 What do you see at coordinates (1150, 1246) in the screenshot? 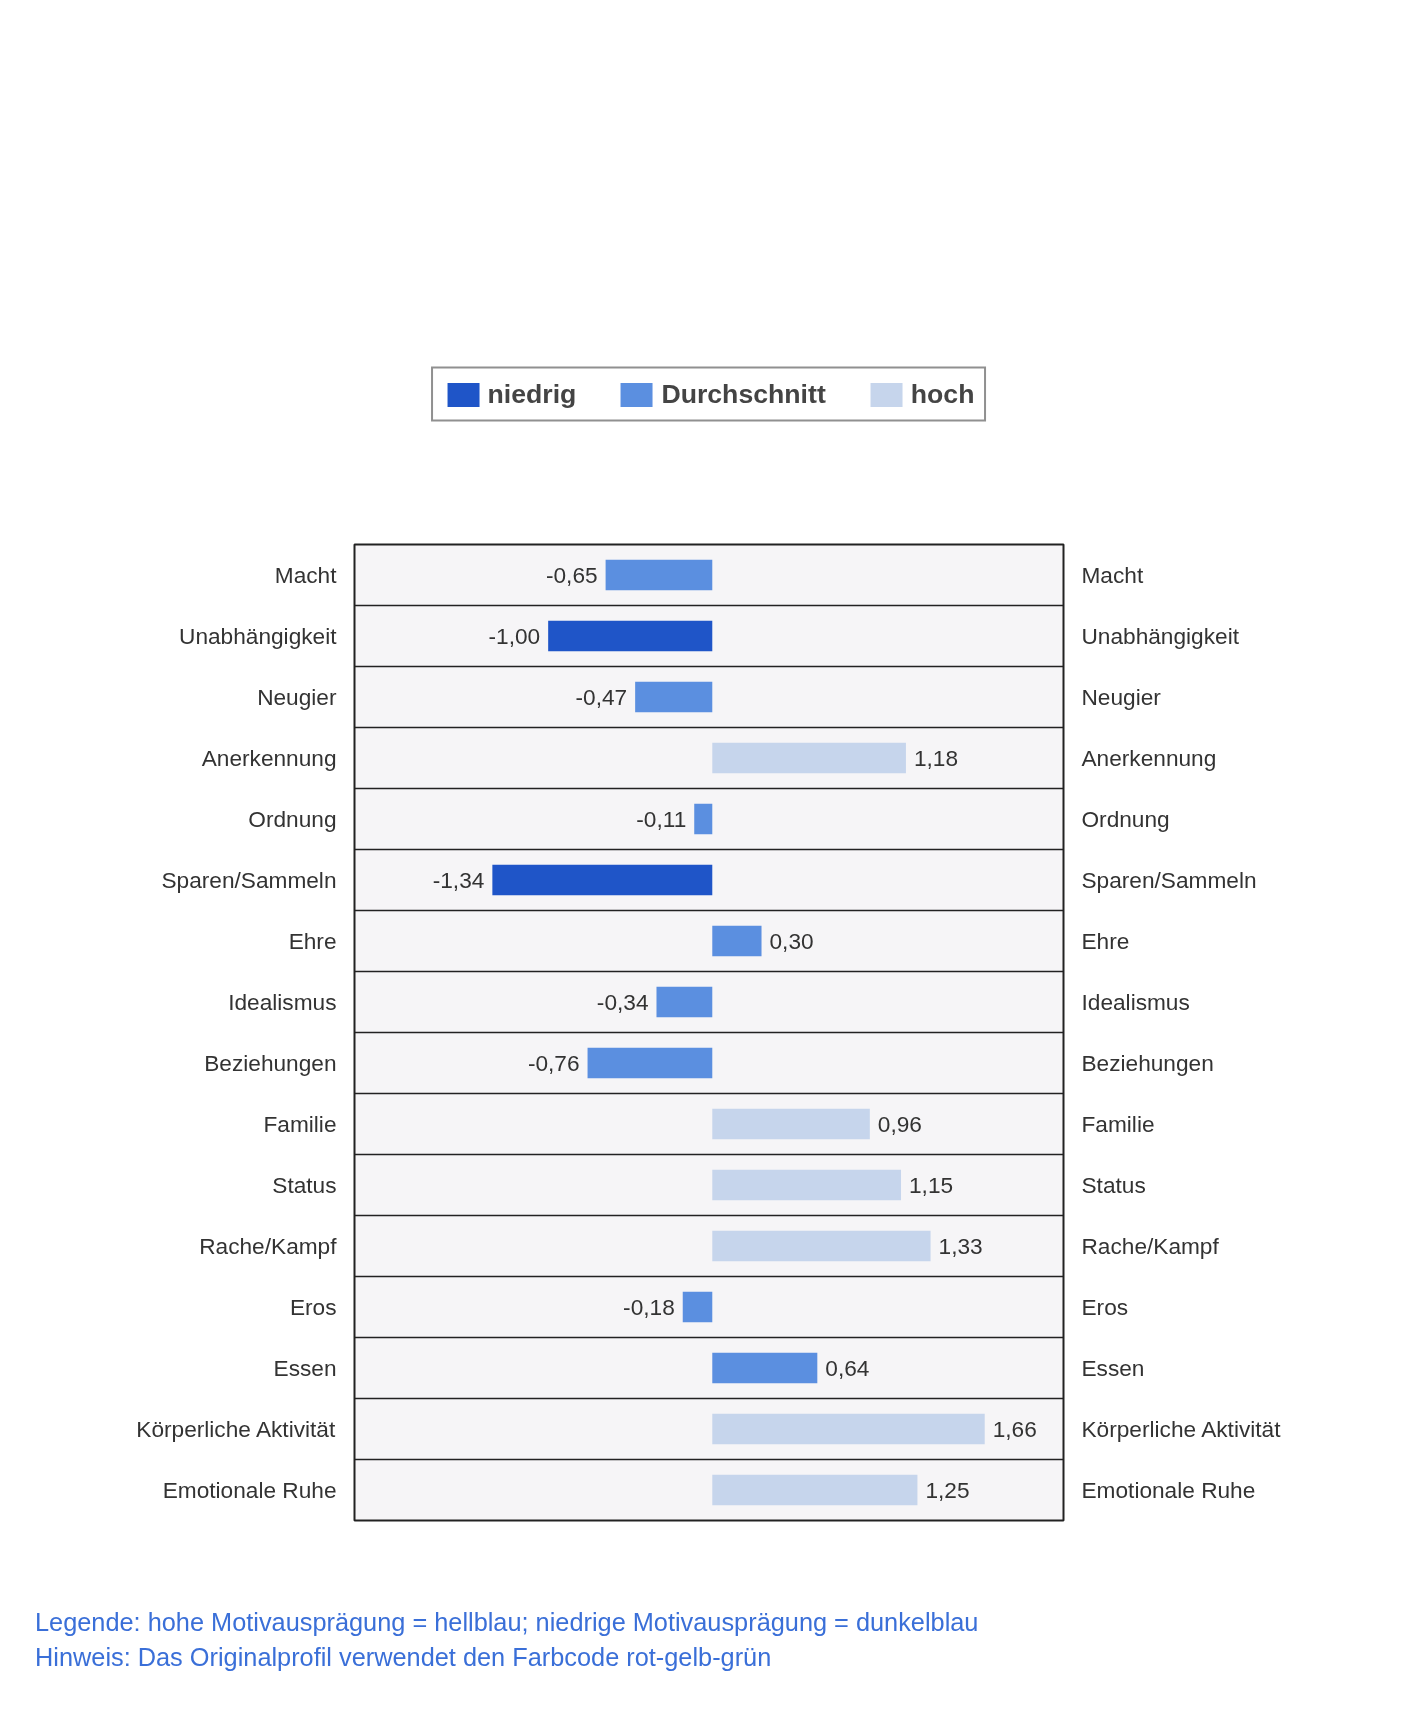
I see `category-label: Rache/Kampf` at bounding box center [1150, 1246].